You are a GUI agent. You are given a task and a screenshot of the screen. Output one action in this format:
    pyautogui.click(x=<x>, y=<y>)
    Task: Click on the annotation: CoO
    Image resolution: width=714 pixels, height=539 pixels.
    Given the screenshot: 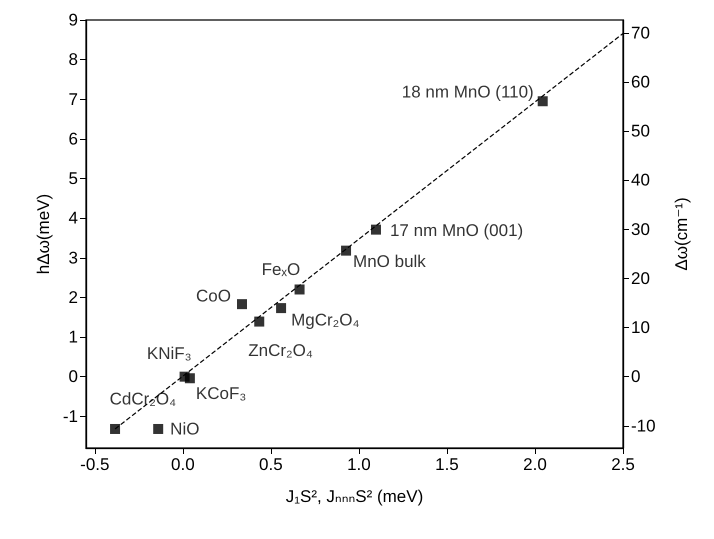 What is the action you would take?
    pyautogui.click(x=213, y=296)
    